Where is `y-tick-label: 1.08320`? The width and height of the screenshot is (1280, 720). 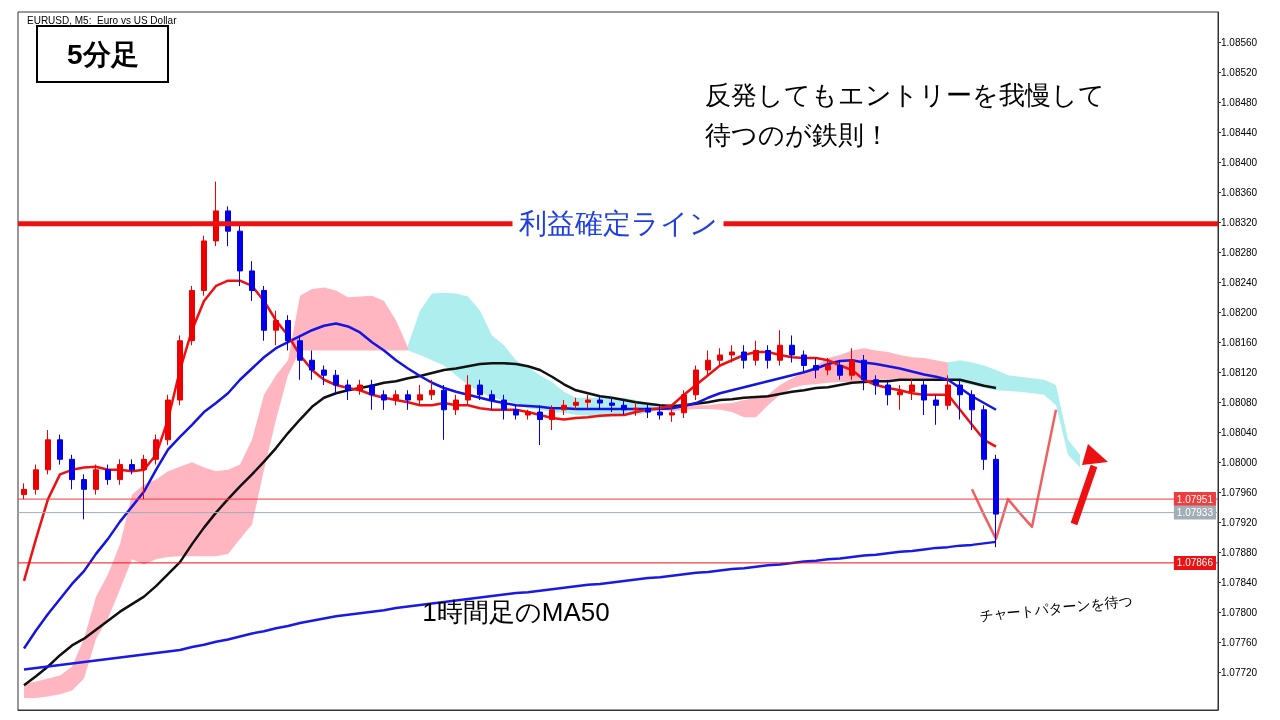 y-tick-label: 1.08320 is located at coordinates (1239, 222).